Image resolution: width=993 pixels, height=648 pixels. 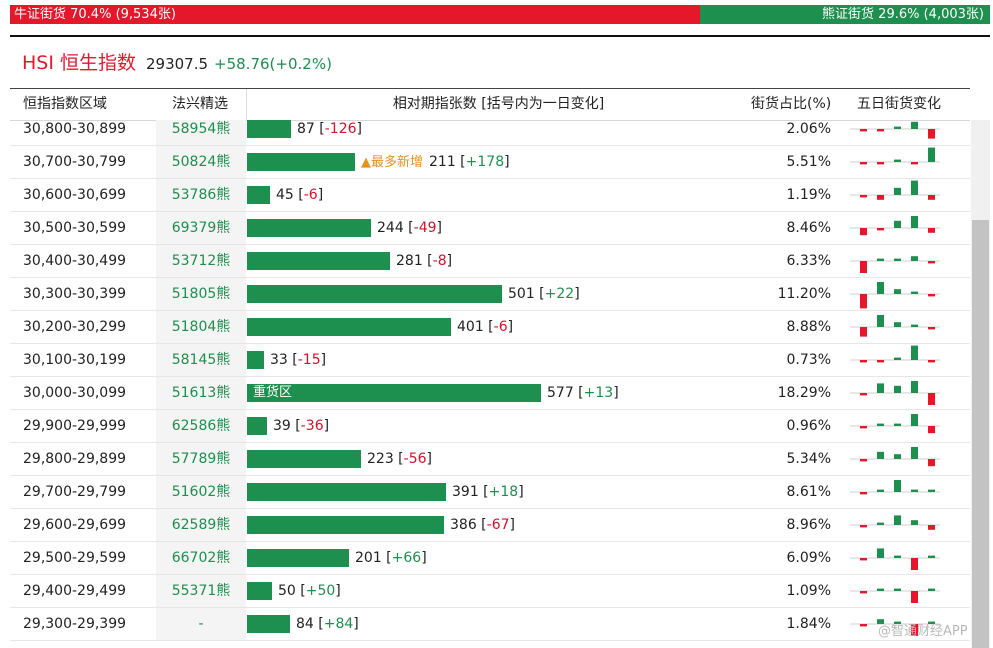 I want to click on table-row: 29,900-29,999 62586熊 39 [-36] 0.96%, so click(x=490, y=426).